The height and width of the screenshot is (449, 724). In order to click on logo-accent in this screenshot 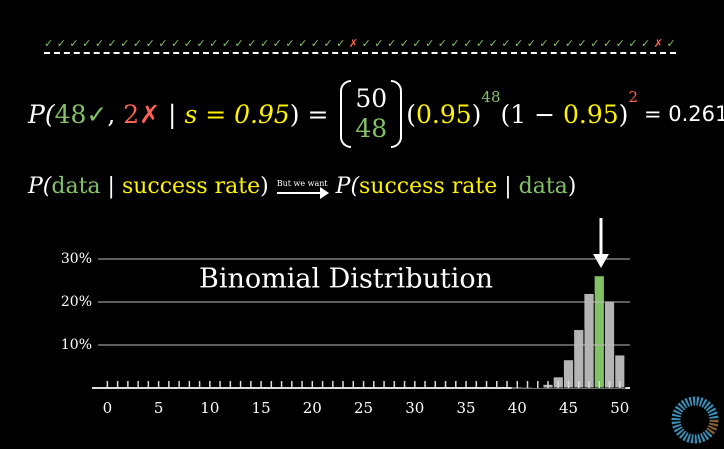, I will do `click(695, 420)`.